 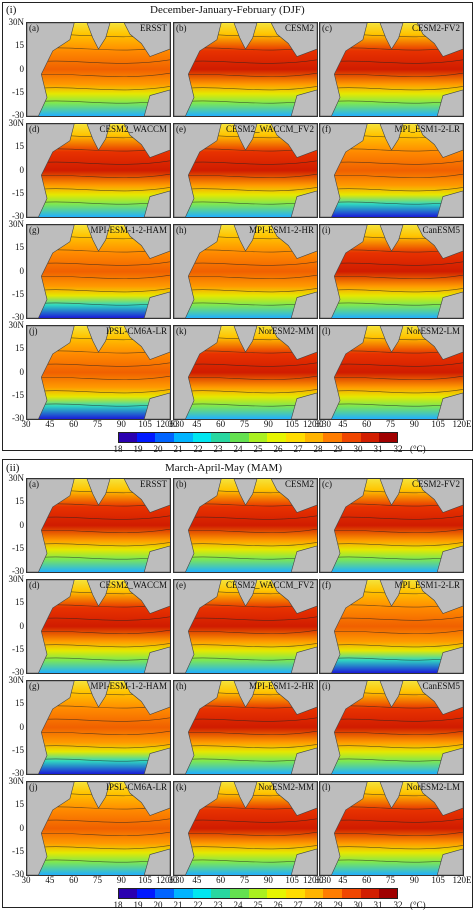 I want to click on sst-map-panel: (d) CESM2_WACCM, so click(x=98, y=626).